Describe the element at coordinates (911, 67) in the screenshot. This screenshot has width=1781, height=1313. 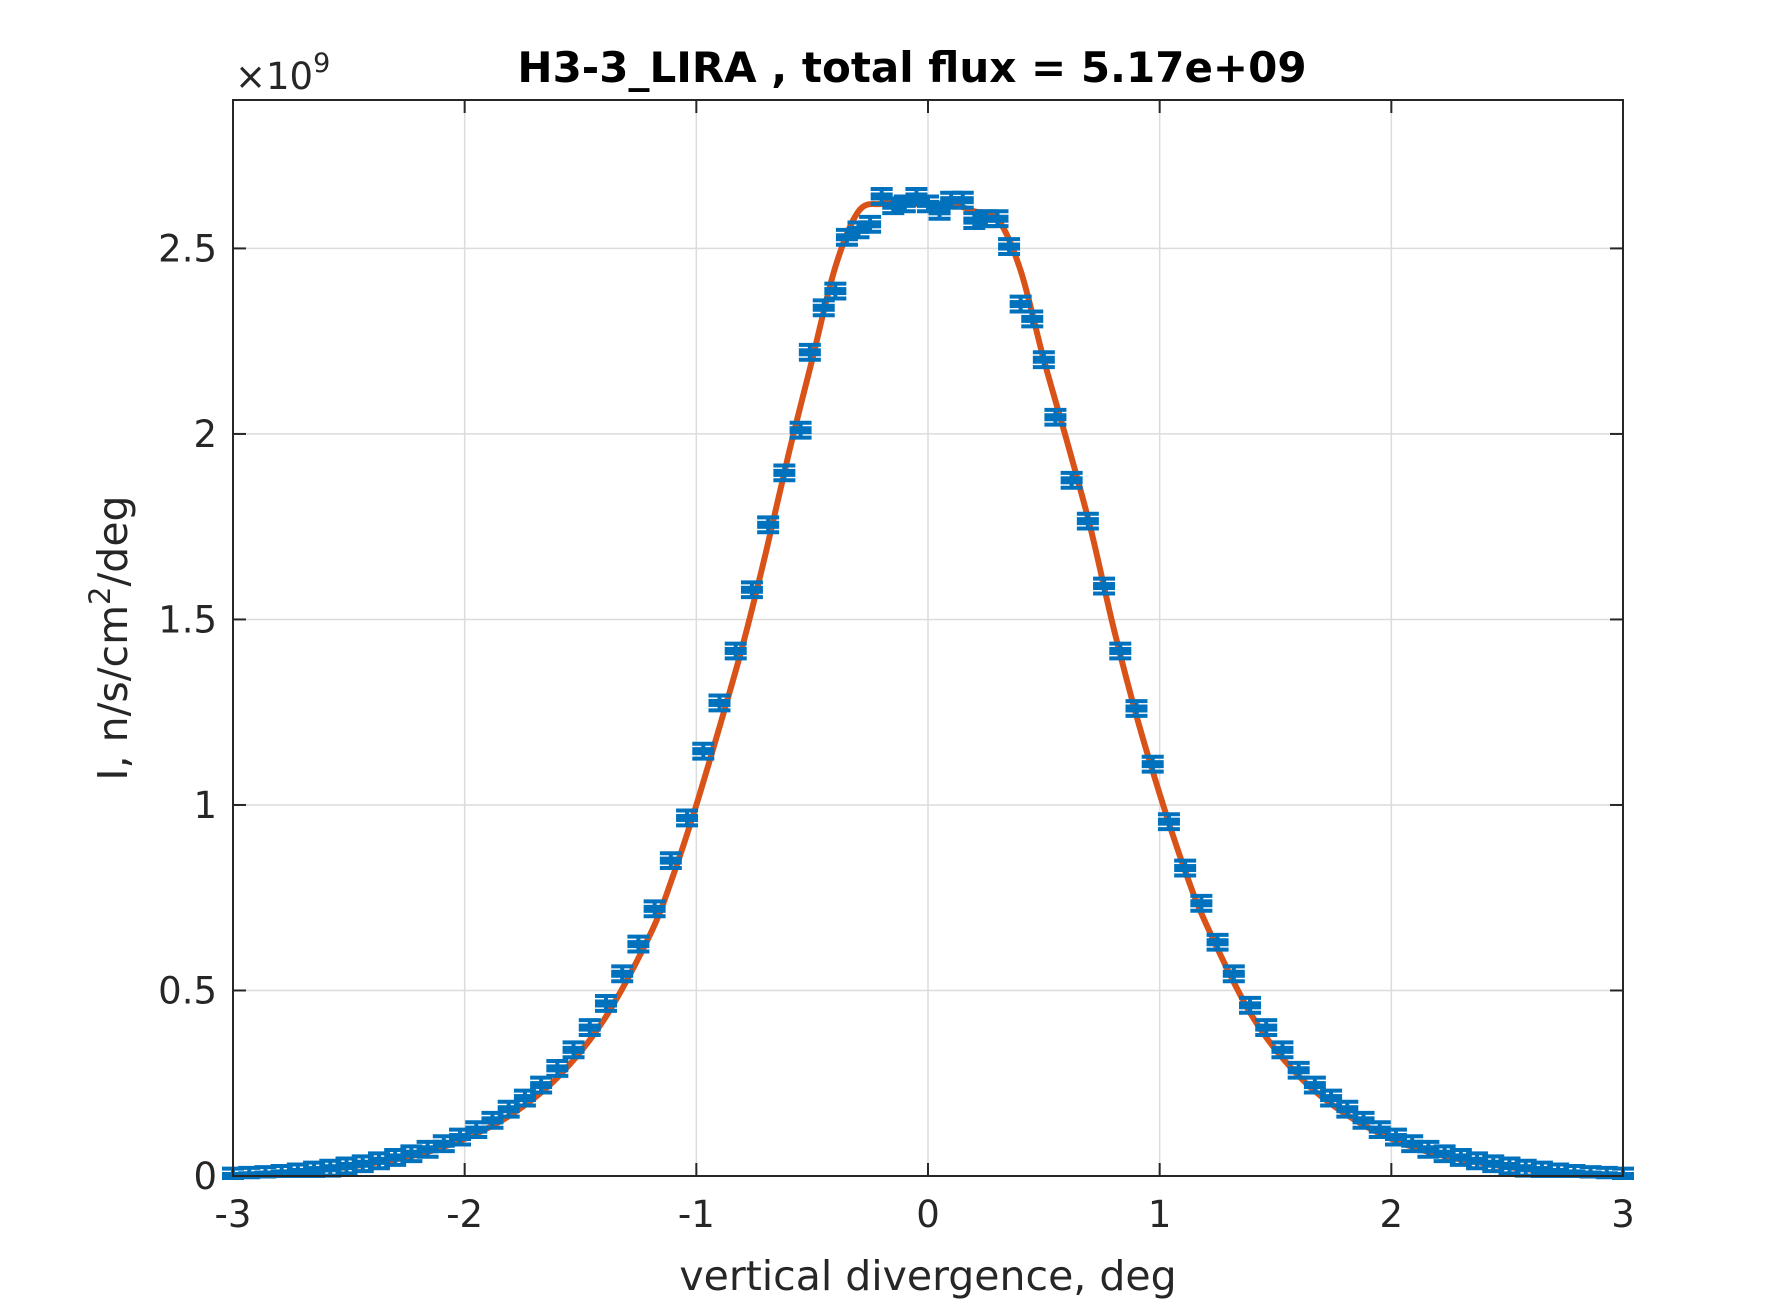
I see `chart-title: H3-3_LIRA , total flux = 5.17e+09` at that location.